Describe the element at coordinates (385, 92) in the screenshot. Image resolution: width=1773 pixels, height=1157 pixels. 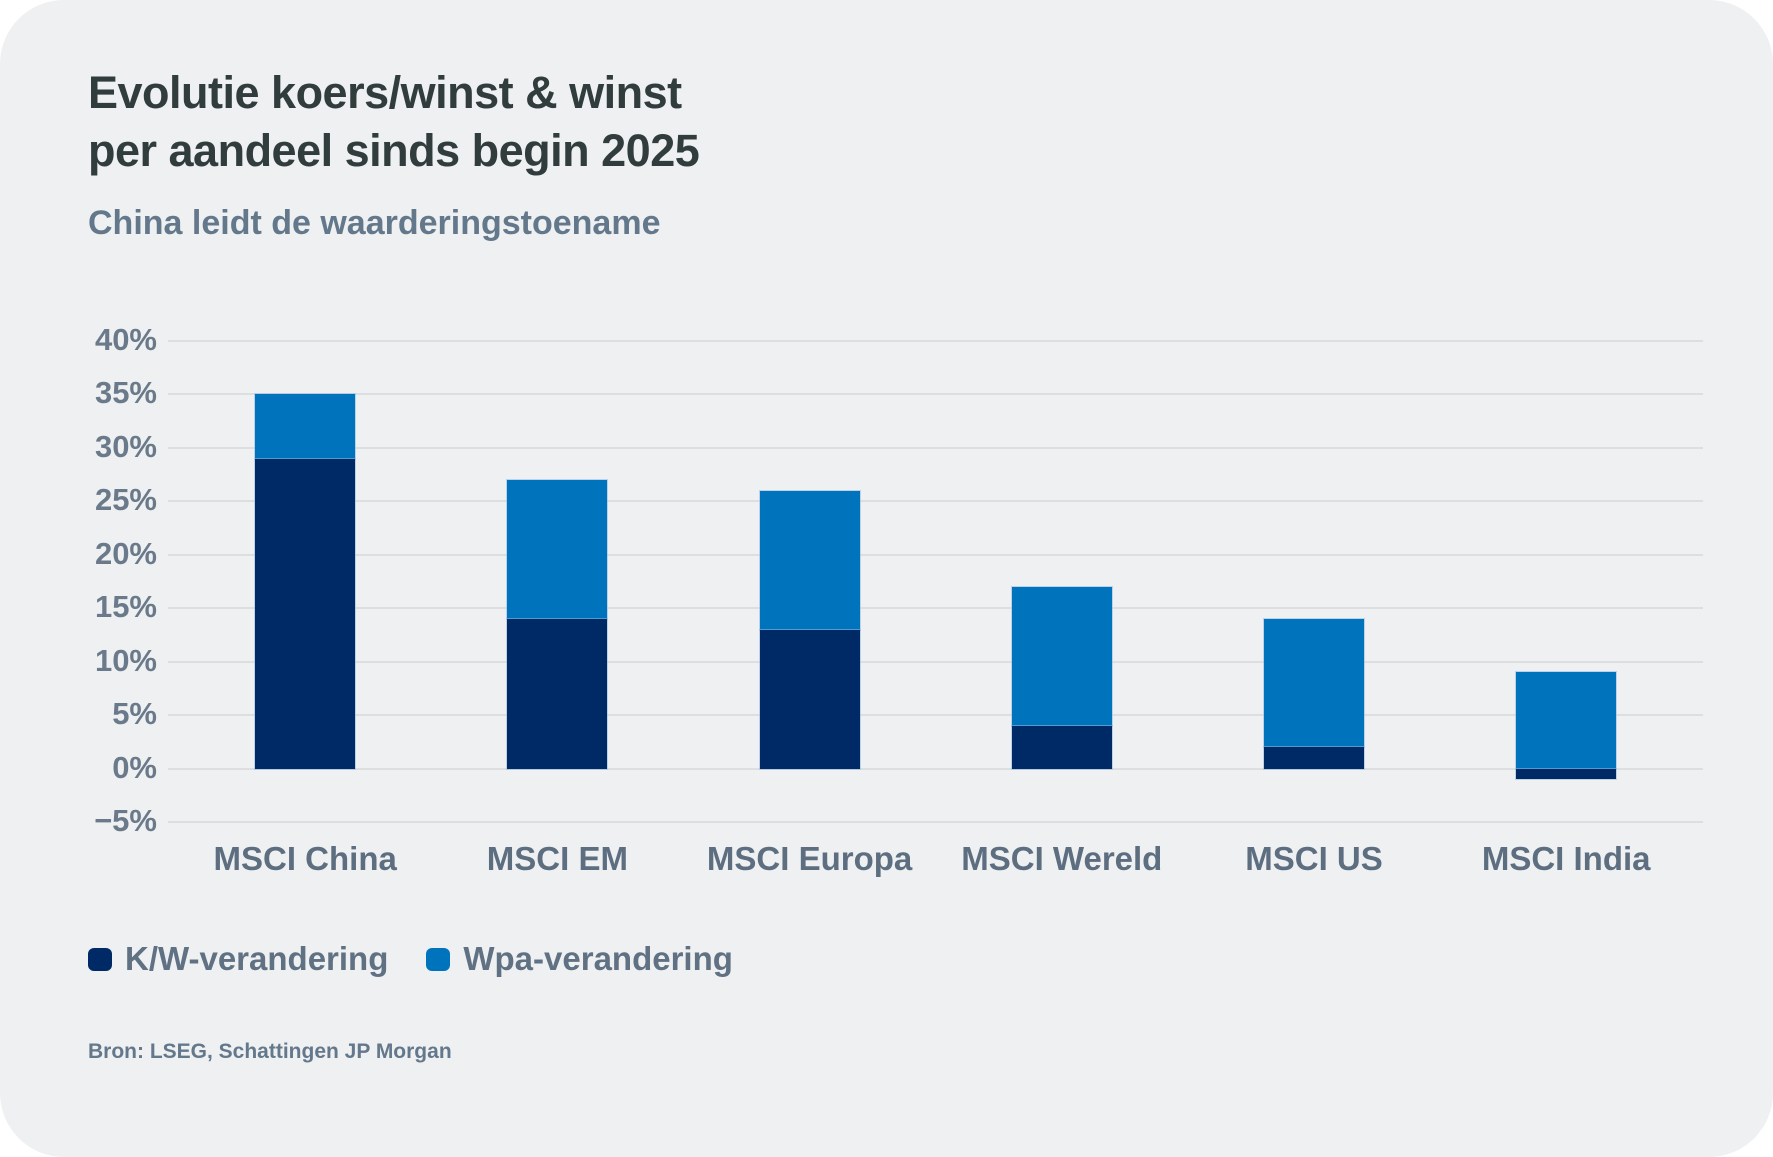
I see `chart-title-line1: Evolutie koers/winst & winst` at that location.